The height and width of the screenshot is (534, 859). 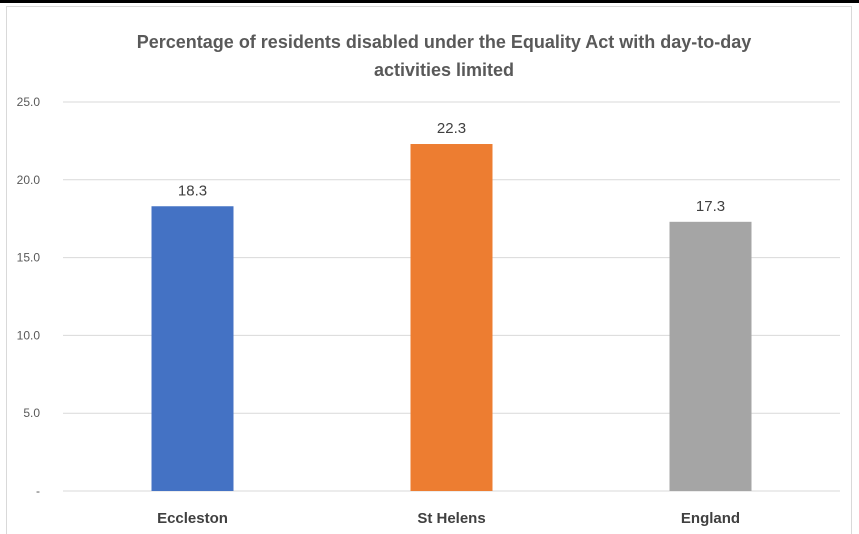 I want to click on y-tick-label: 5.0, so click(x=31, y=413).